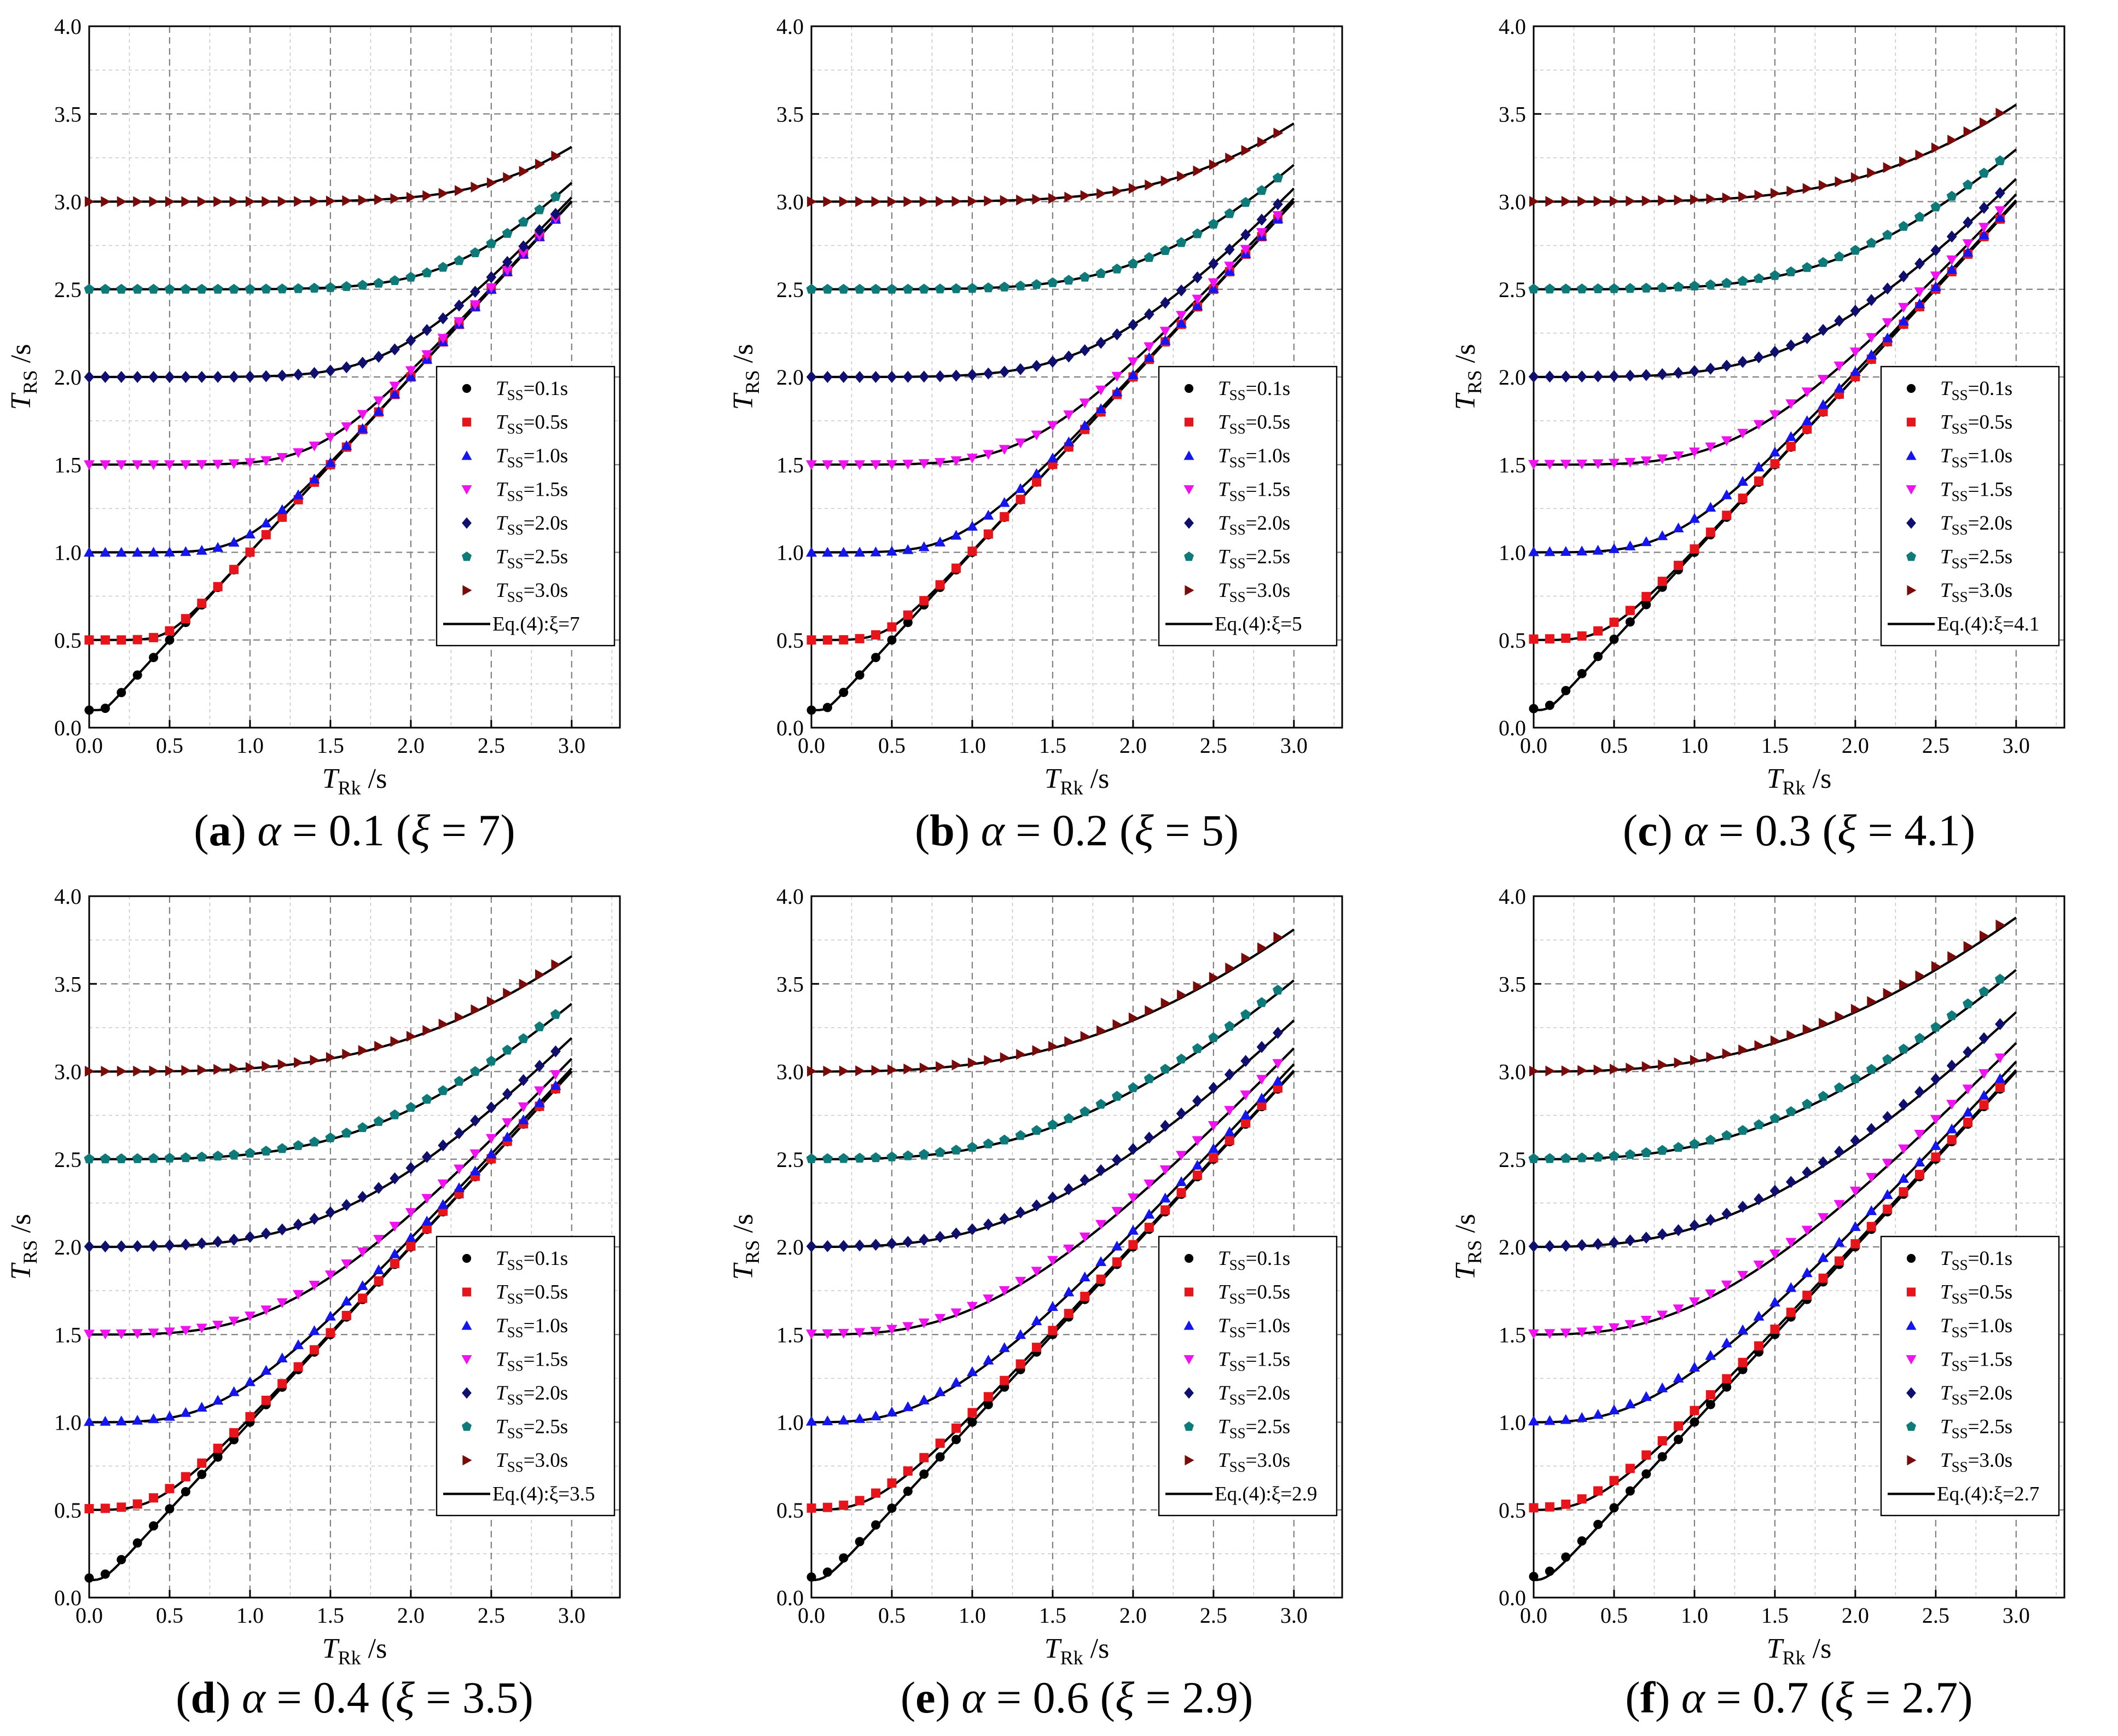 This screenshot has width=2118, height=1736. Describe the element at coordinates (1911, 1258) in the screenshot. I see `legend-marker-circle` at that location.